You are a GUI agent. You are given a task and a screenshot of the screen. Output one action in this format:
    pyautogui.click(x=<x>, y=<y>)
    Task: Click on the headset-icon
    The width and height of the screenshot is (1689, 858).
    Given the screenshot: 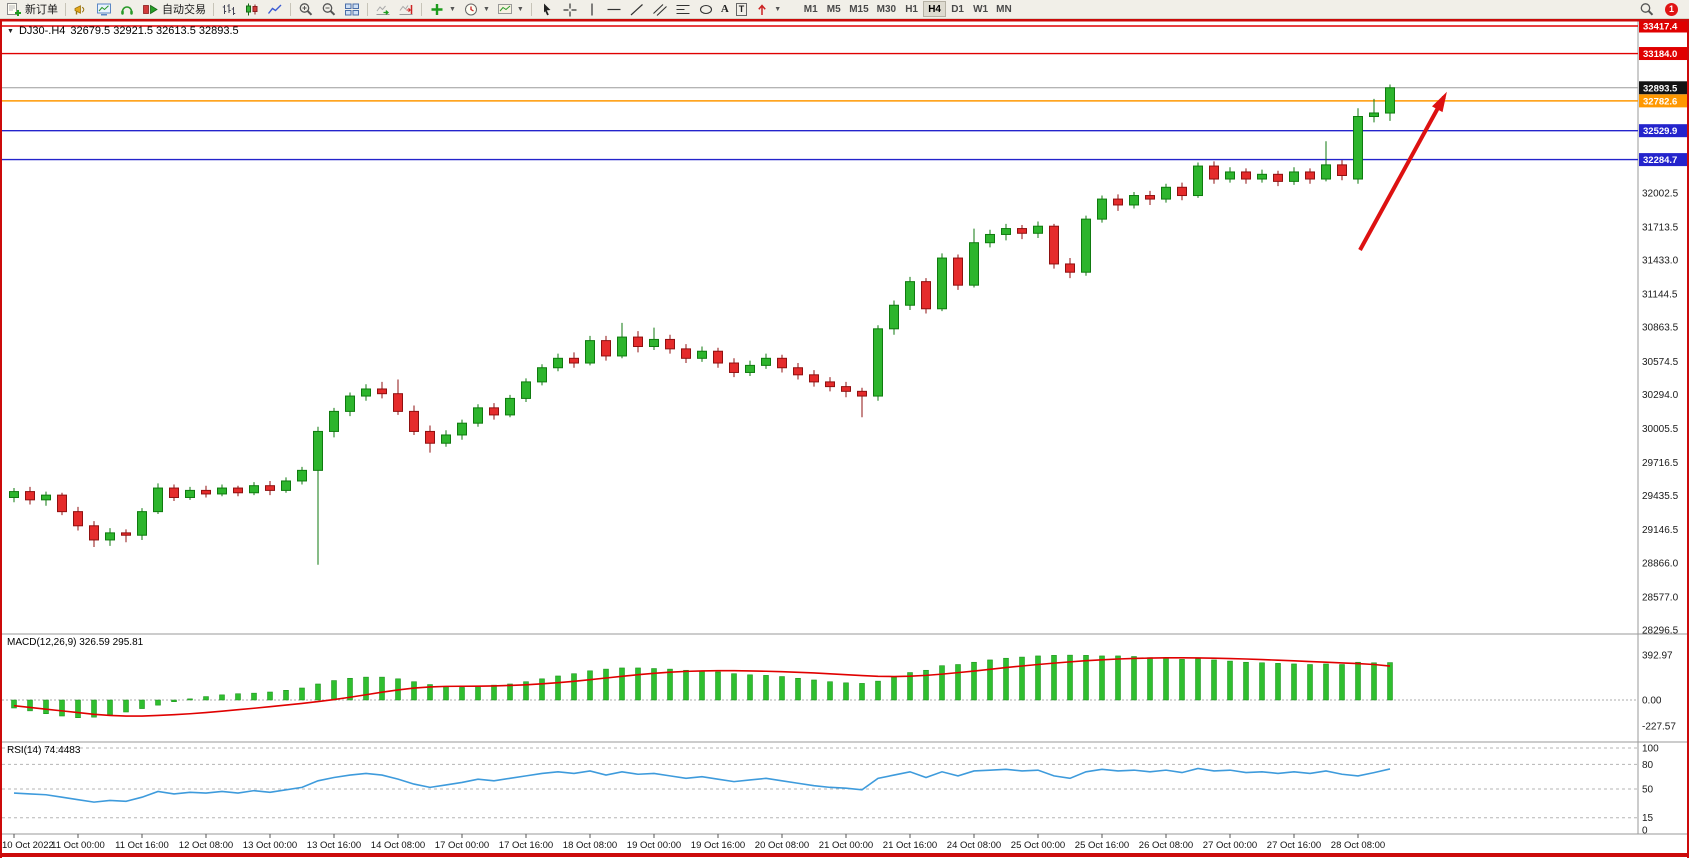 What is the action you would take?
    pyautogui.click(x=127, y=10)
    